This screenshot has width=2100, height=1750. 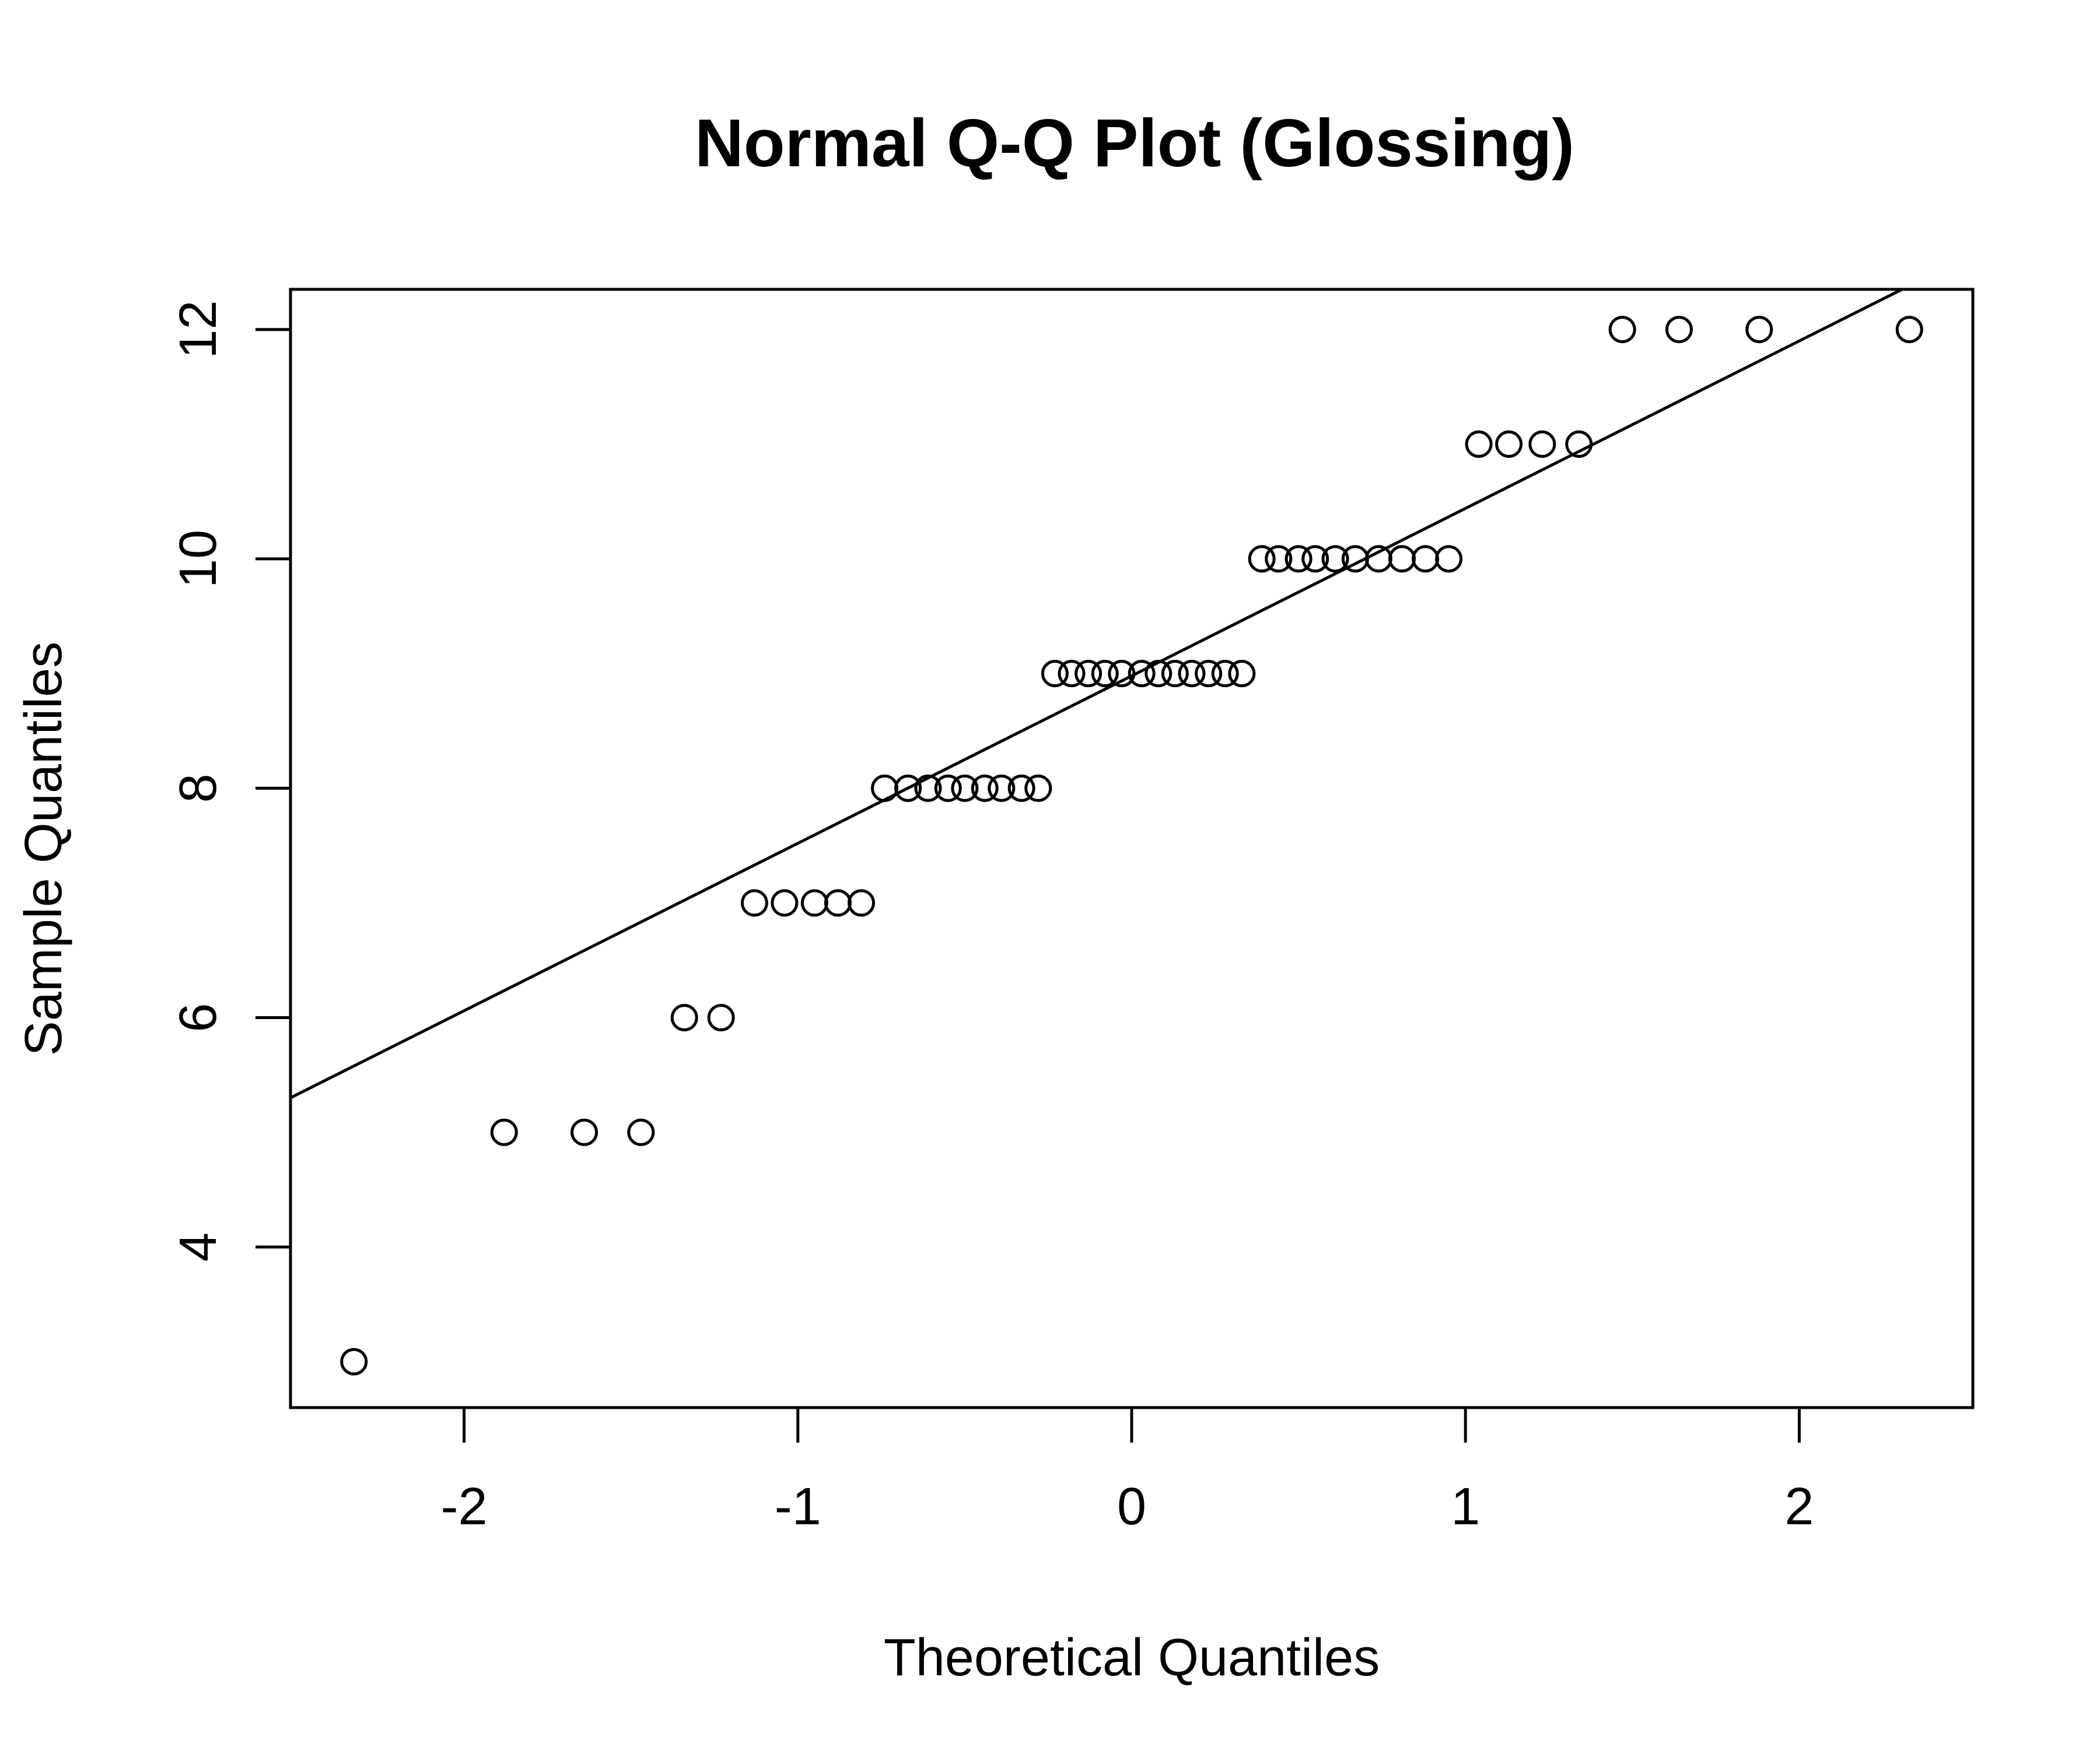 What do you see at coordinates (198, 559) in the screenshot?
I see `y-tick-label: 10` at bounding box center [198, 559].